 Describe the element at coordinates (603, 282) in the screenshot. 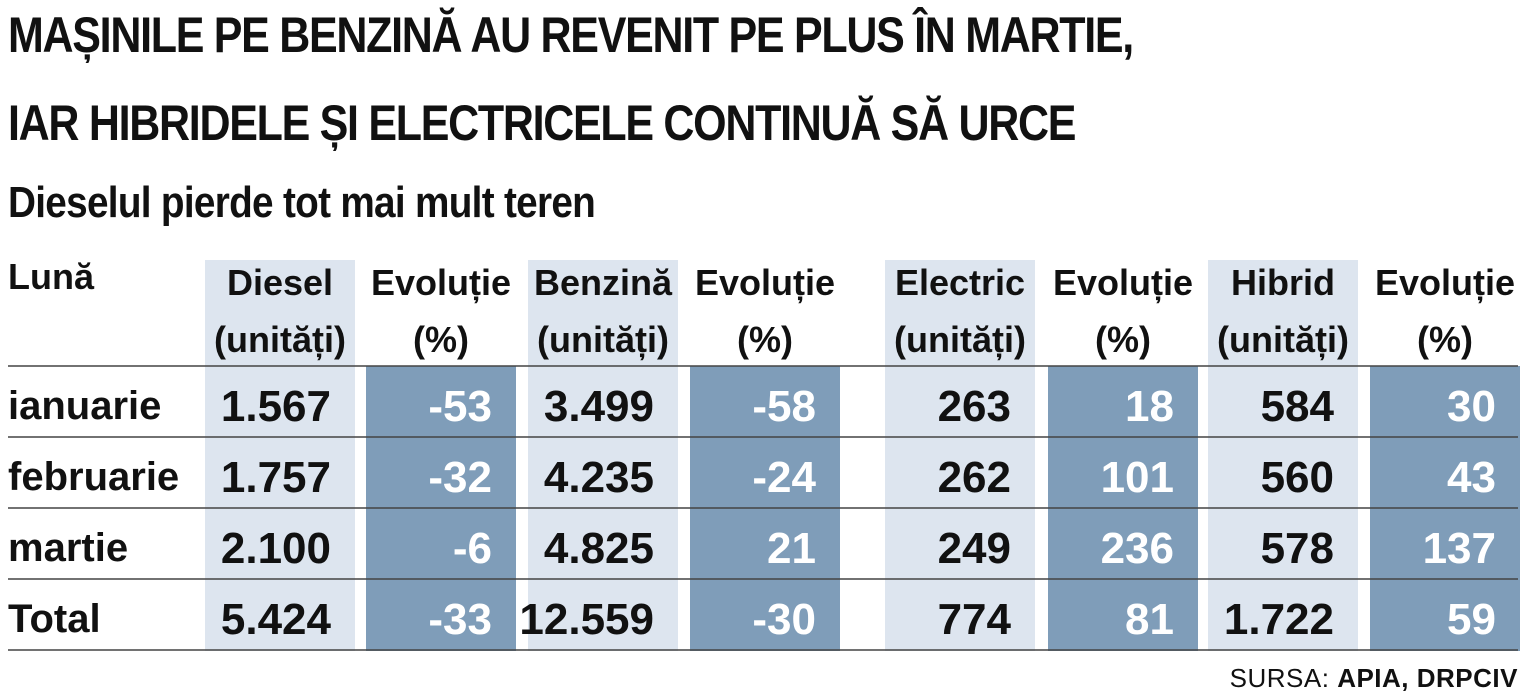

I see `column-header-3-line1: Benzină` at that location.